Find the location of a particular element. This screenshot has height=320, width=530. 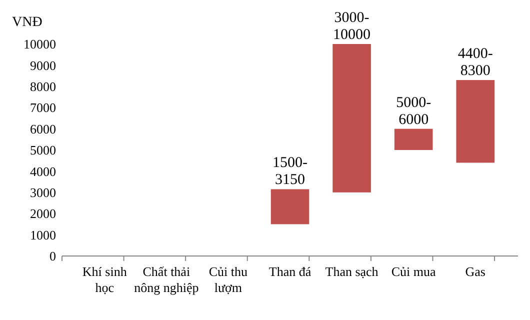

data-label: 4400-8300 is located at coordinates (475, 63).